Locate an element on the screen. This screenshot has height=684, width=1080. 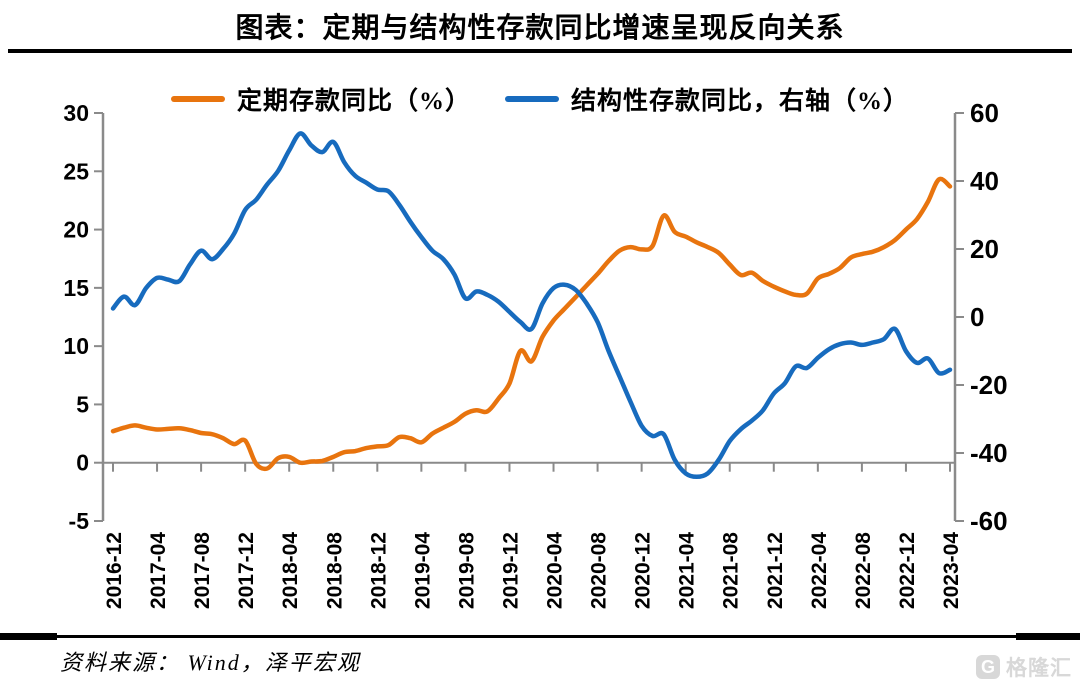
svg-text: 2023-04 is located at coordinates (951, 570).